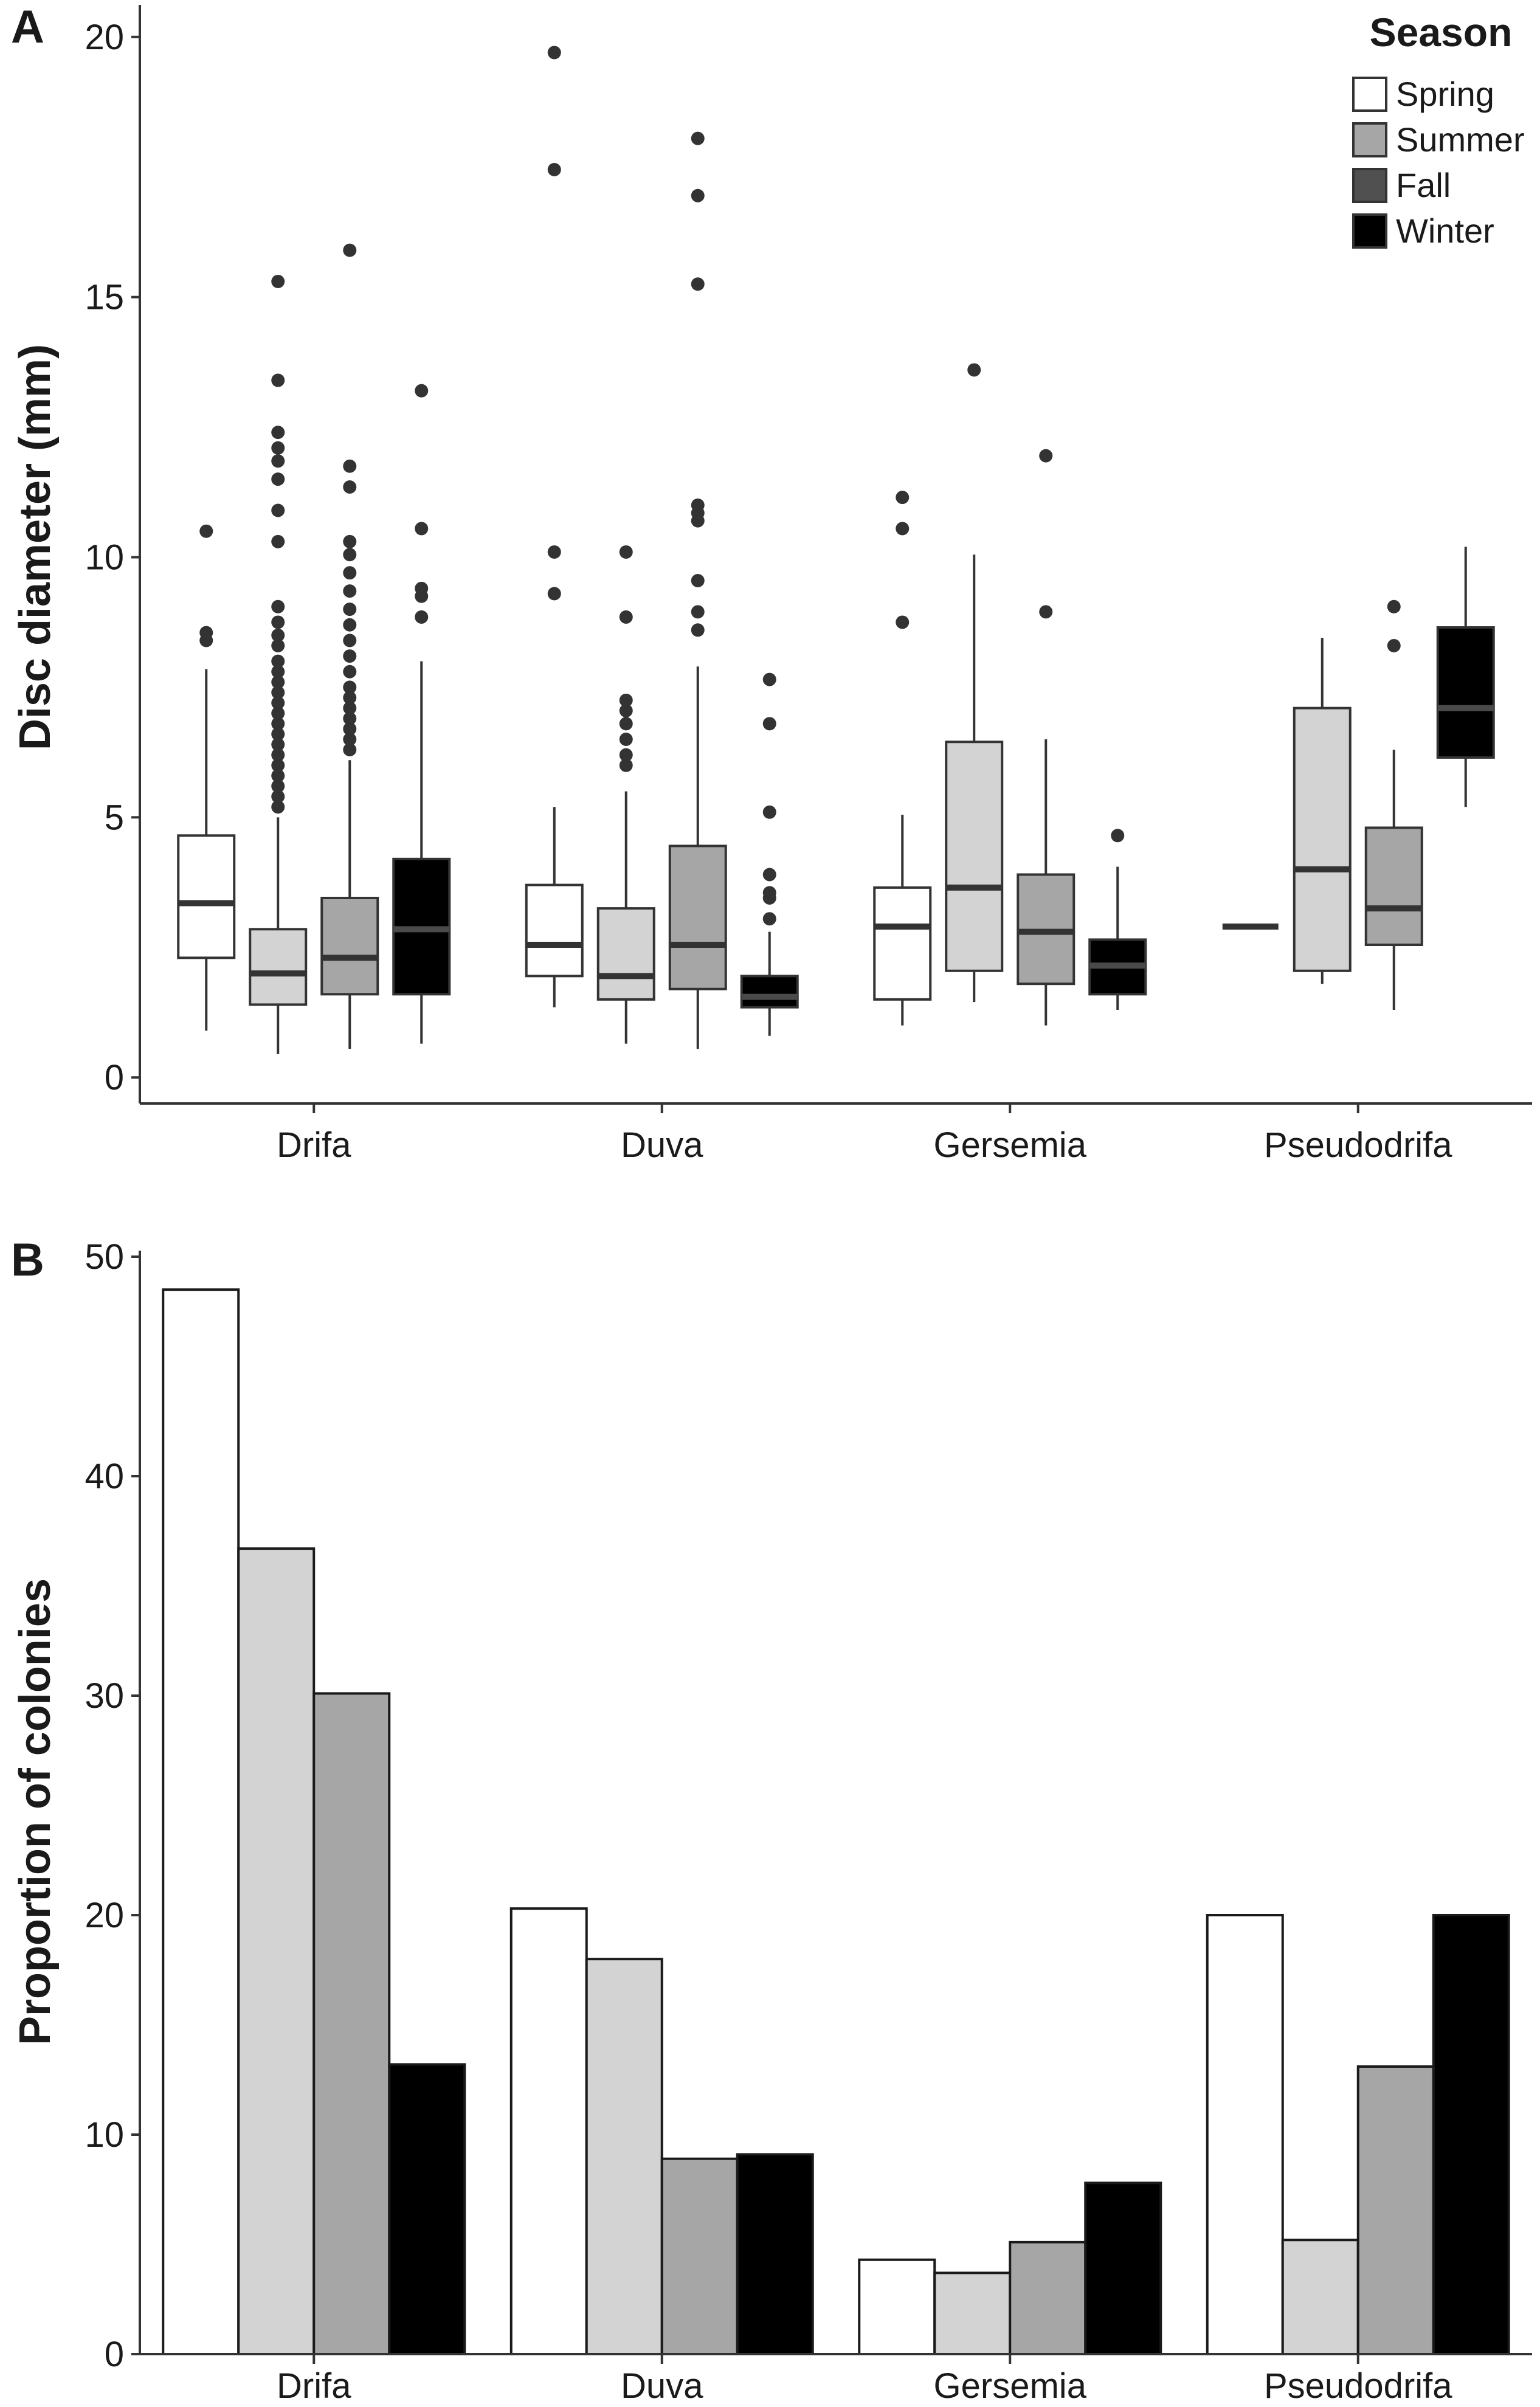 The width and height of the screenshot is (1540, 2407). I want to click on panel-b-y-tick-label-20: 20, so click(104, 1916).